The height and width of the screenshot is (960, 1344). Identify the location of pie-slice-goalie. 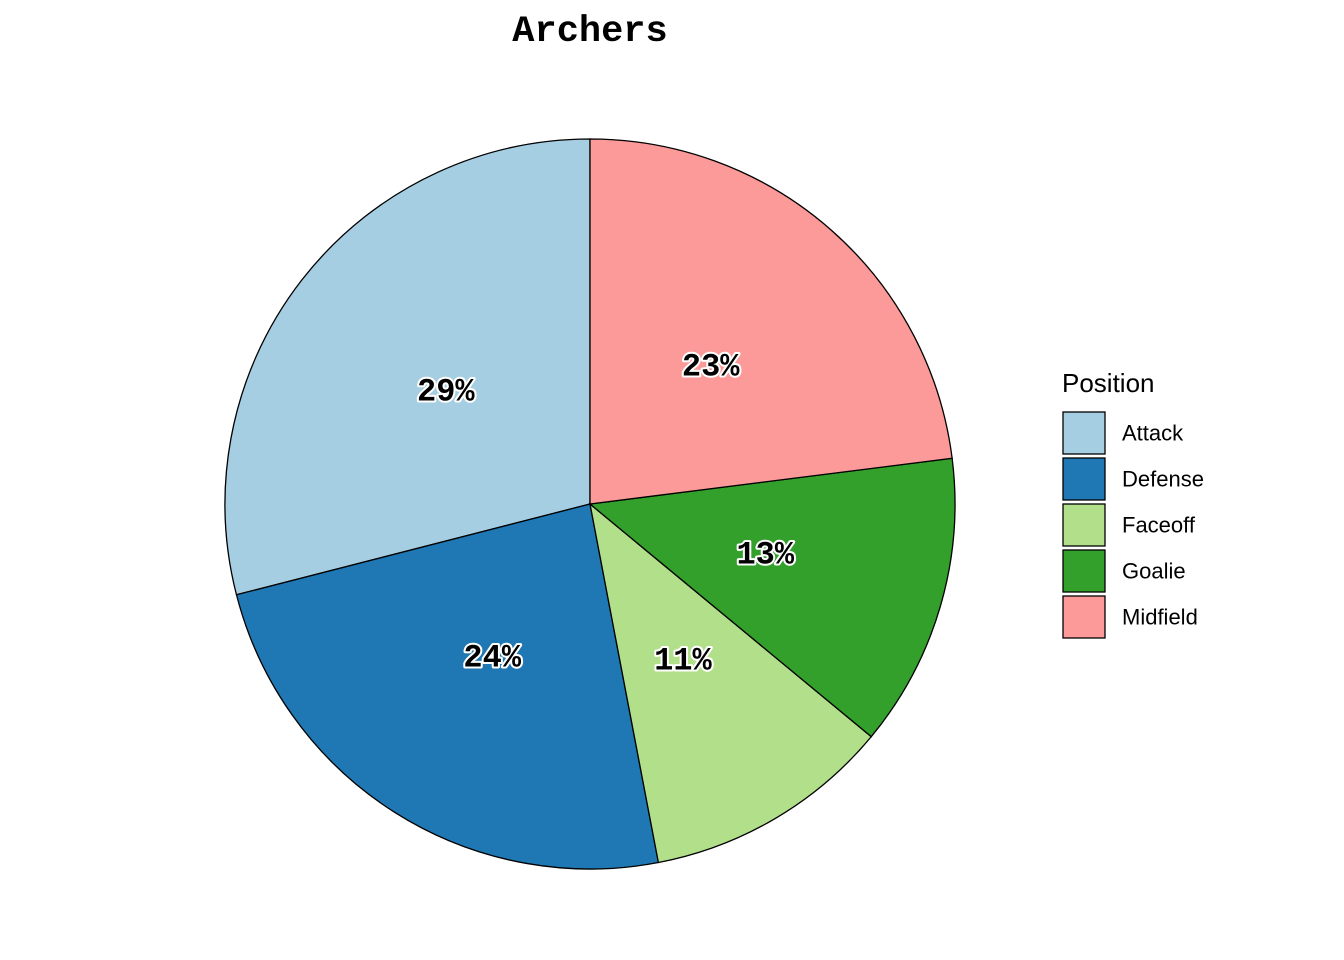
(772, 597).